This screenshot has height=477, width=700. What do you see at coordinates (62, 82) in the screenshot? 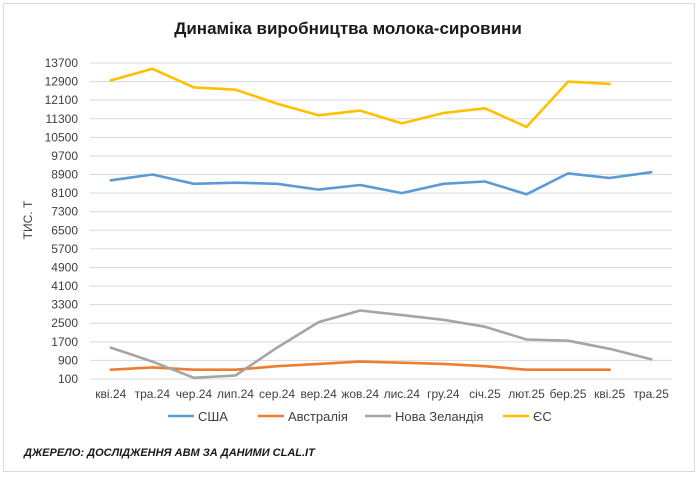
I see `y-tick-label: 12900` at bounding box center [62, 82].